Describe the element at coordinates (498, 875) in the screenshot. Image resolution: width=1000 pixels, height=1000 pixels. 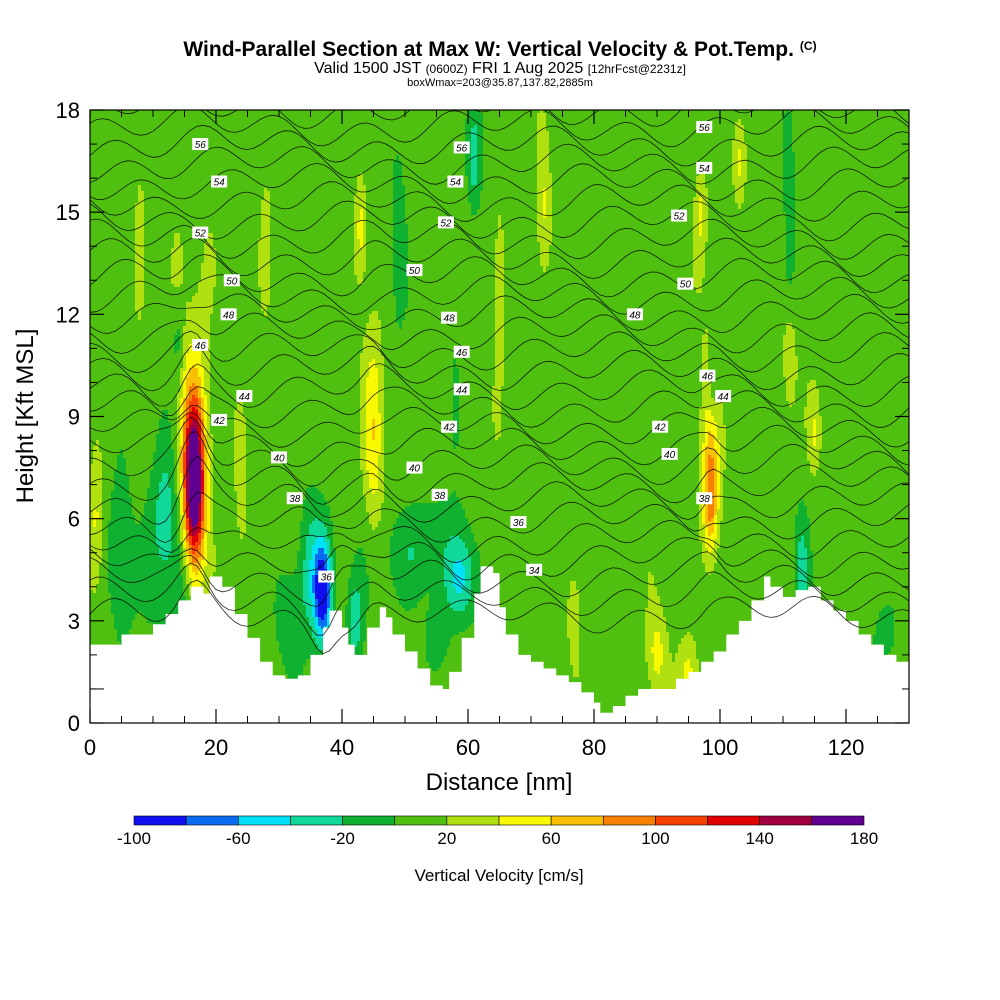
I see `colorbar-label: Vertical Velocity [cm/s]` at that location.